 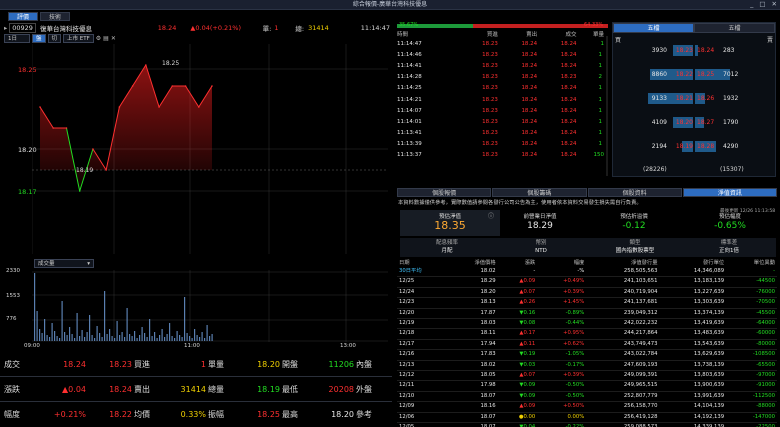 I want to click on nav-cell: -108500, so click(x=751, y=355).